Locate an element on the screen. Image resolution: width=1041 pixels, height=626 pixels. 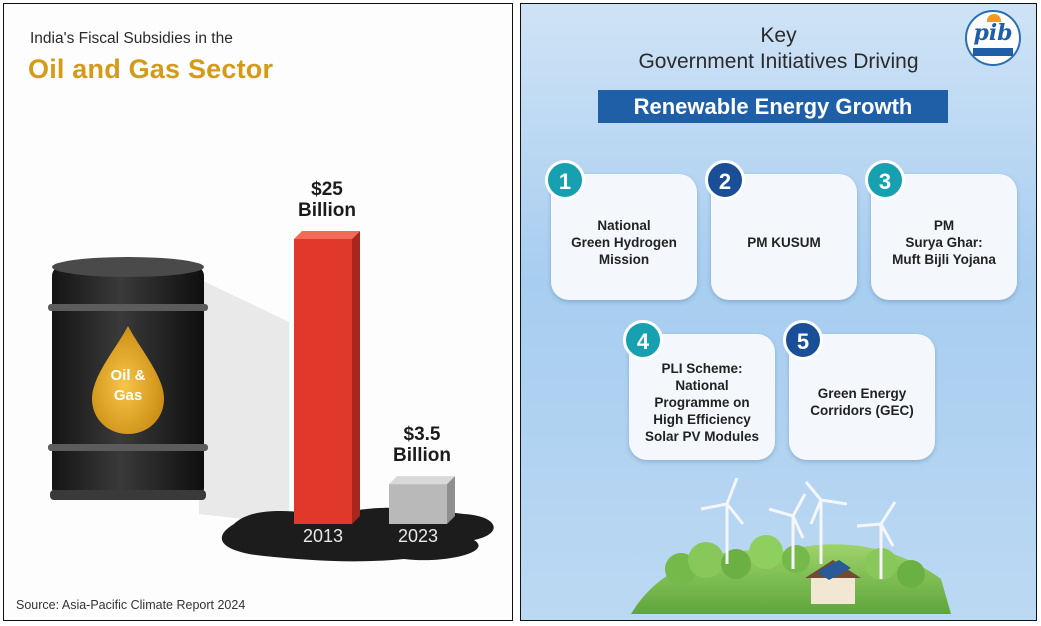
bar-2013 is located at coordinates (327, 377).